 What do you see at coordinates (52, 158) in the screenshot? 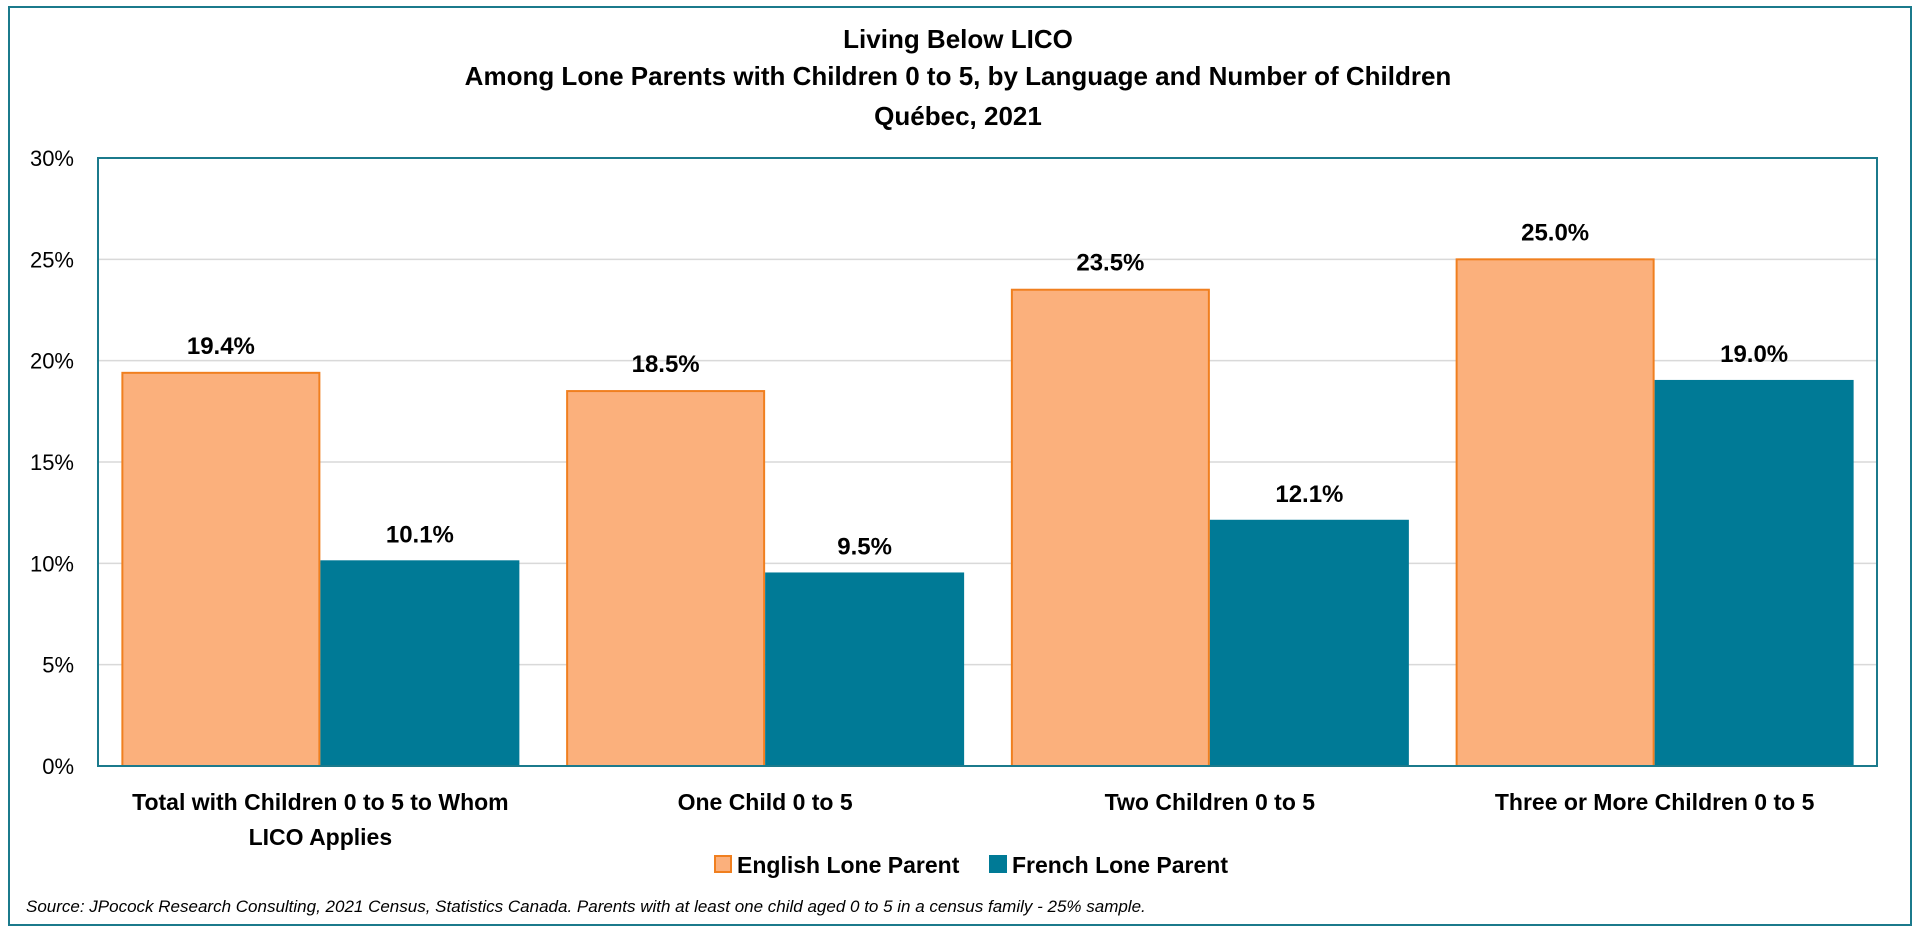
I see `y-tick-label: 30%` at bounding box center [52, 158].